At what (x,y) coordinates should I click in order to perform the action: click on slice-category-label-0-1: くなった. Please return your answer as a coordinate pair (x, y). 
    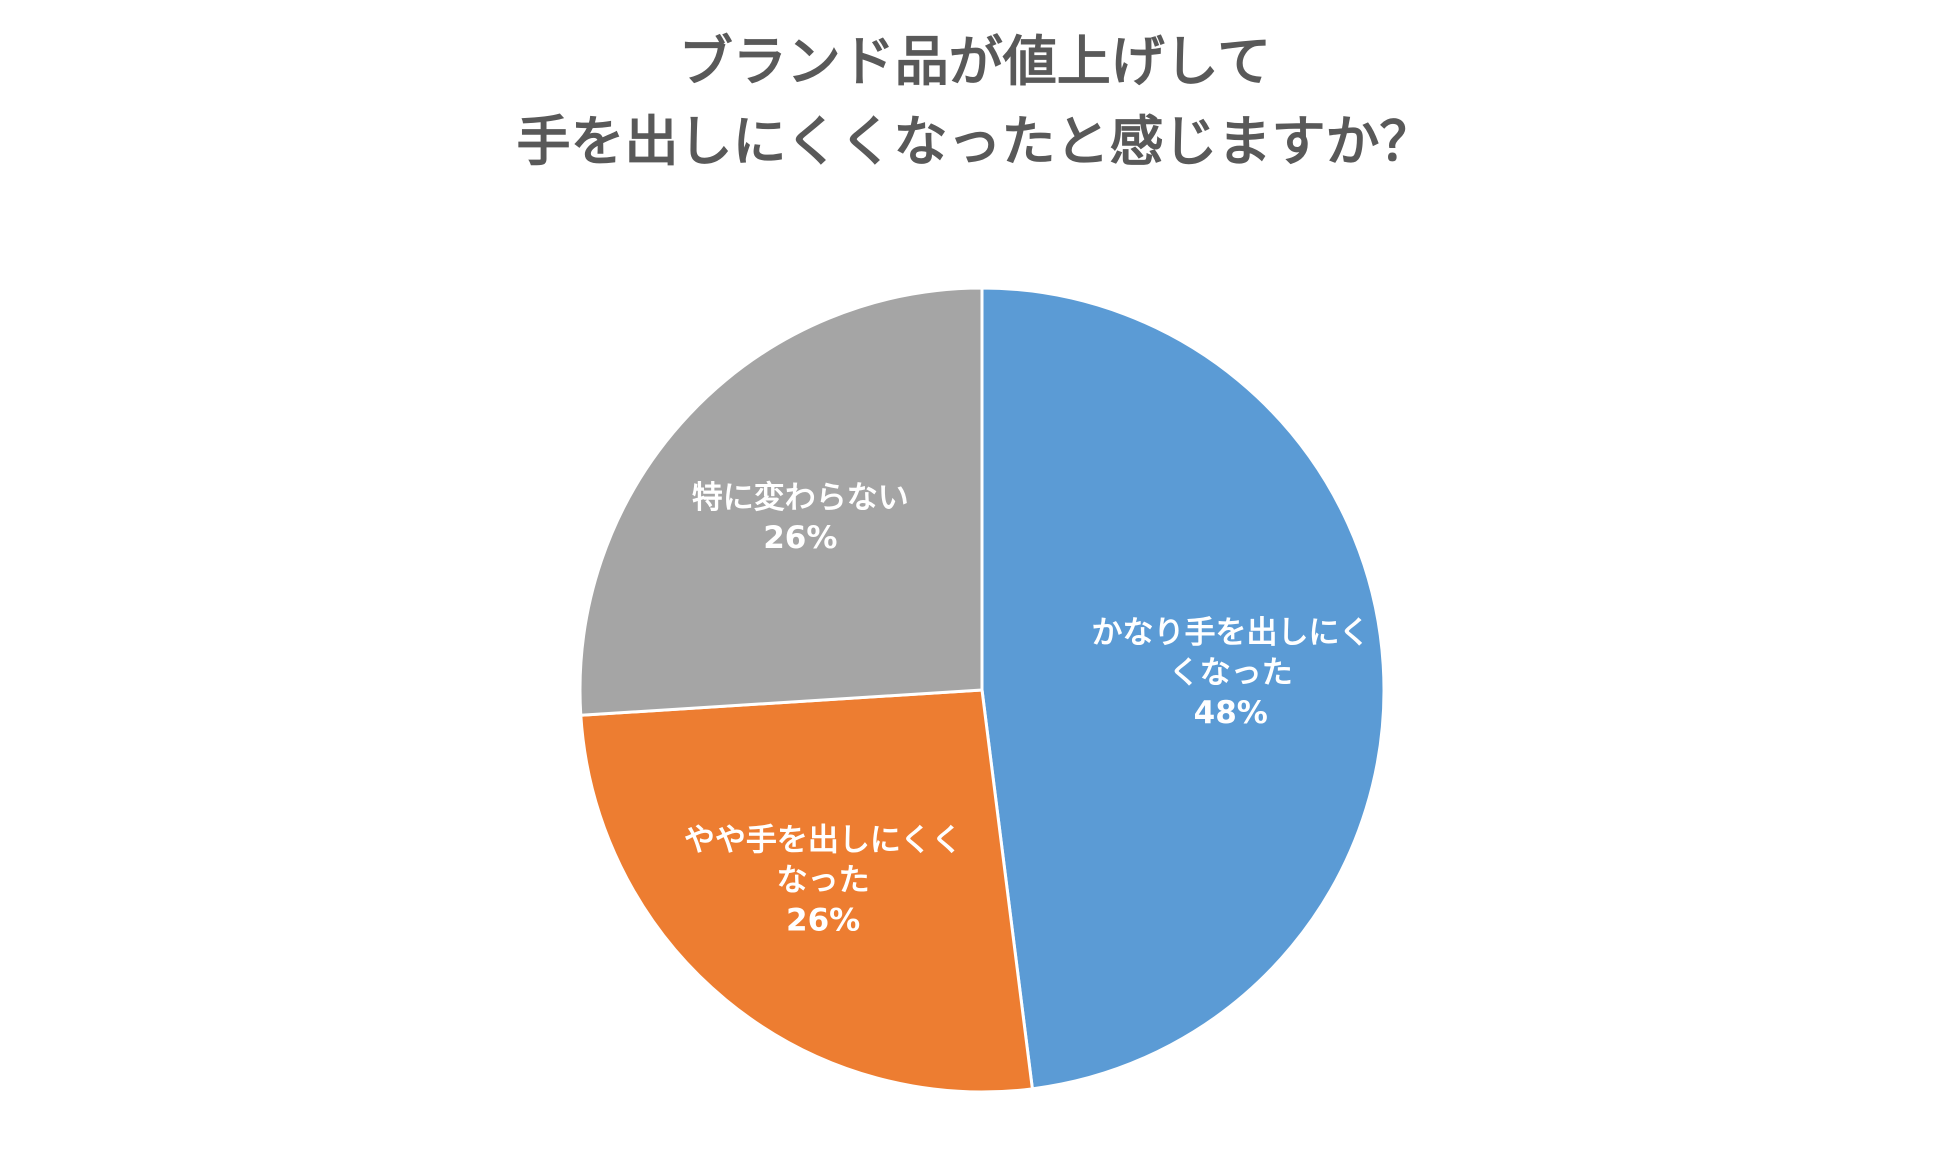
    Looking at the image, I should click on (1231, 673).